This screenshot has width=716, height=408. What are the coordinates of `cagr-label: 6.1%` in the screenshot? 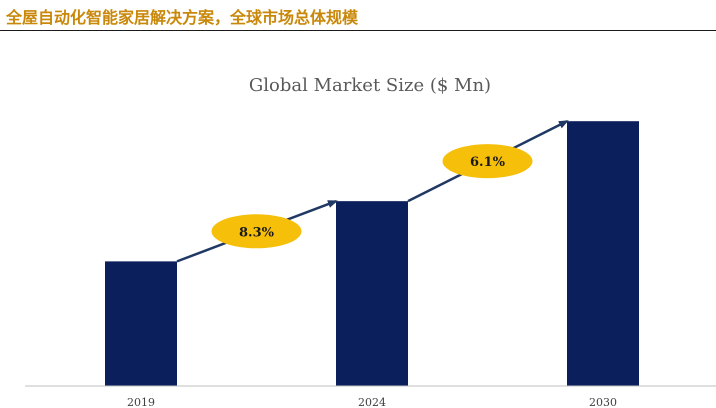 It's located at (488, 162).